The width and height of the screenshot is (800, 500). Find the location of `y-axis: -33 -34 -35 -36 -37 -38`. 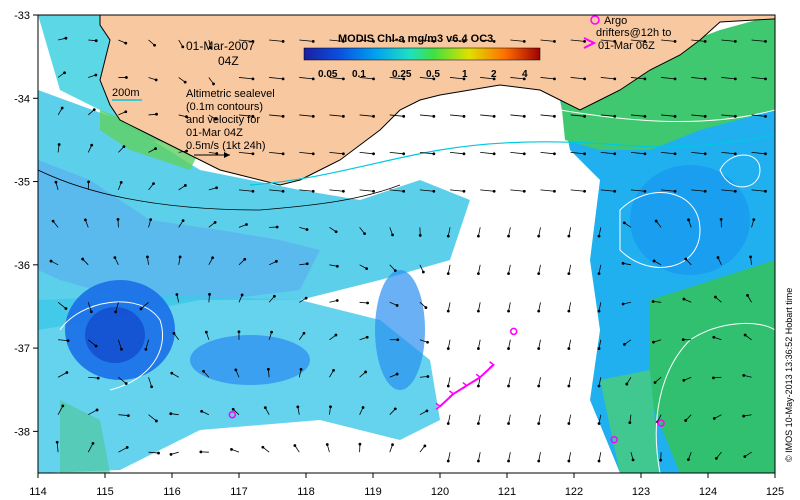

y-axis: -33 -34 -35 -36 -37 -38 is located at coordinates (26, 224).